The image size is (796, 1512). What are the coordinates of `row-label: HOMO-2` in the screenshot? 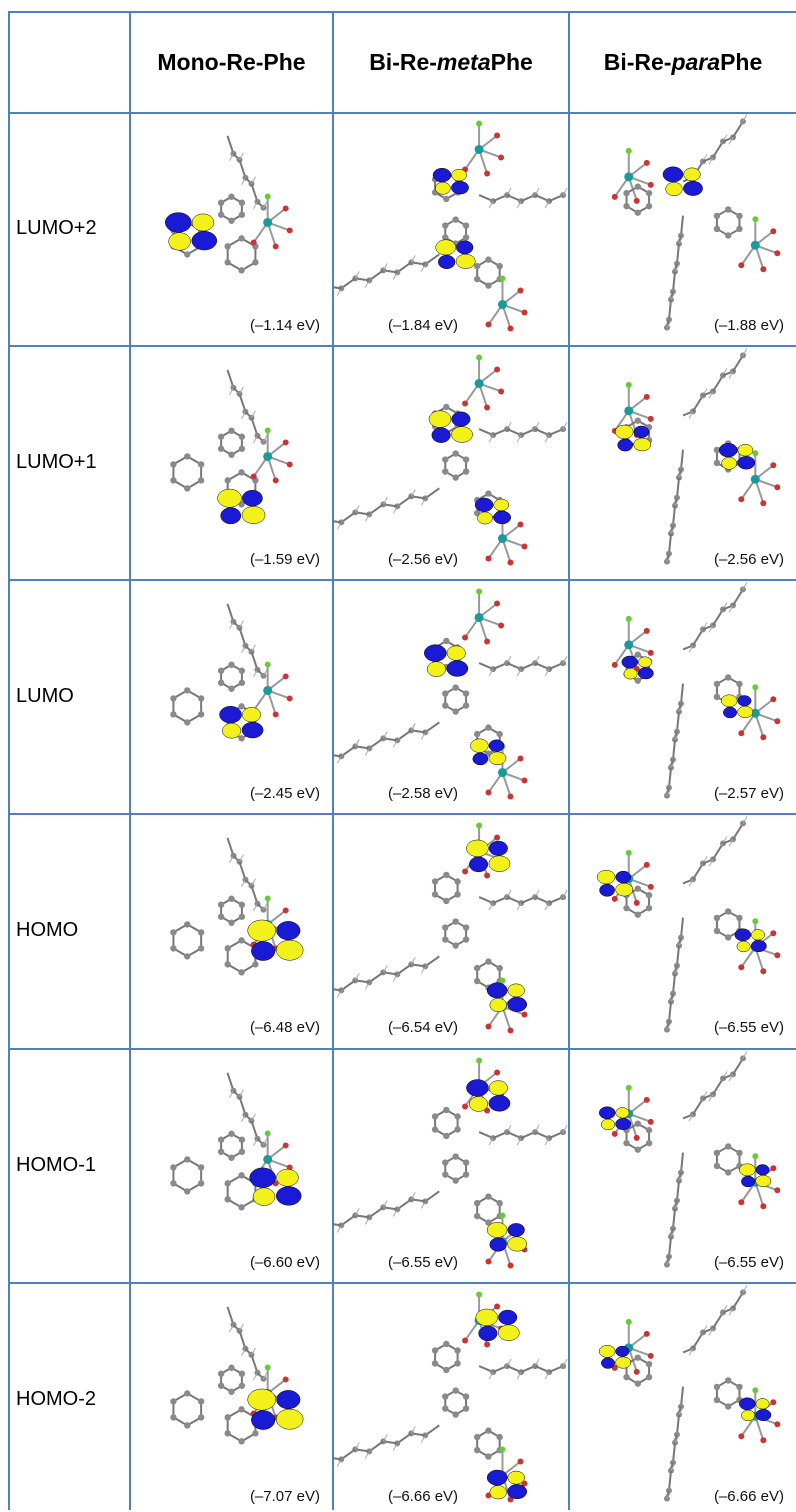 It's located at (56, 1399).